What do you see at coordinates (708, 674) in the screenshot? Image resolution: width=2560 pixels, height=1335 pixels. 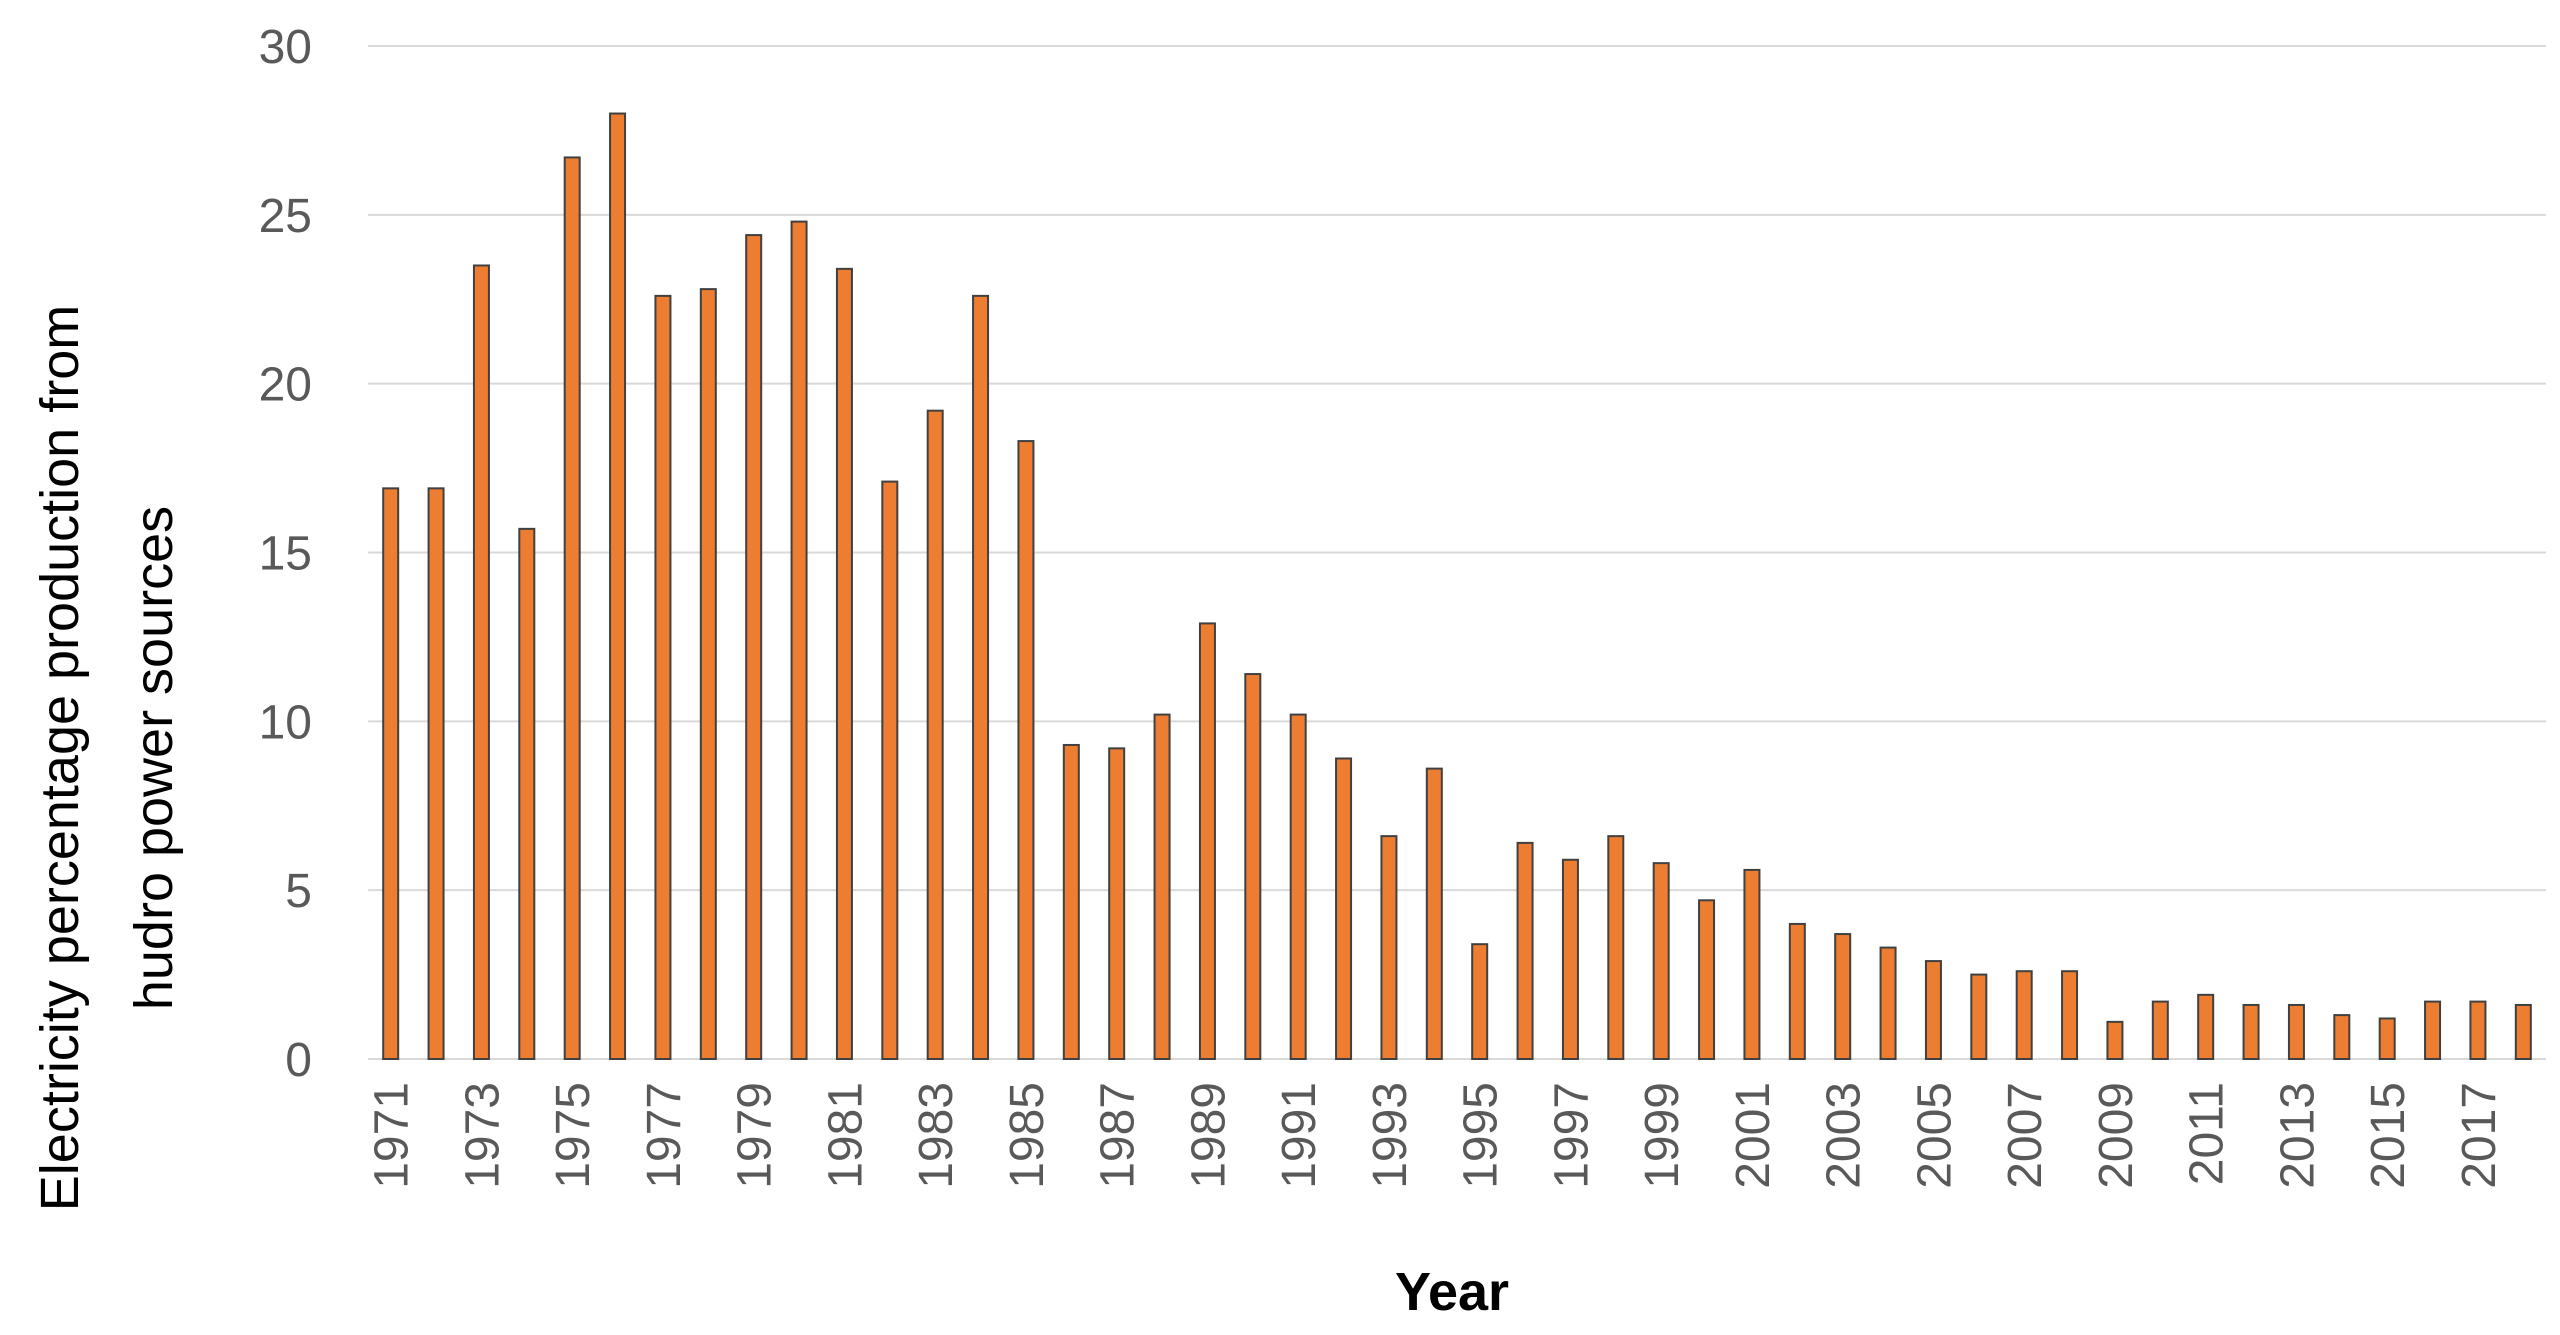 I see `bar-1978` at bounding box center [708, 674].